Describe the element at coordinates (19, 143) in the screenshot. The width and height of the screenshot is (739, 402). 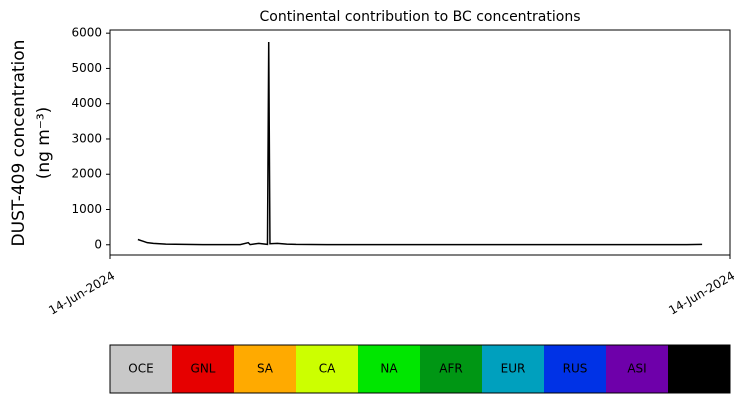
I see `y-axis-label: DUST-409 concentration` at that location.